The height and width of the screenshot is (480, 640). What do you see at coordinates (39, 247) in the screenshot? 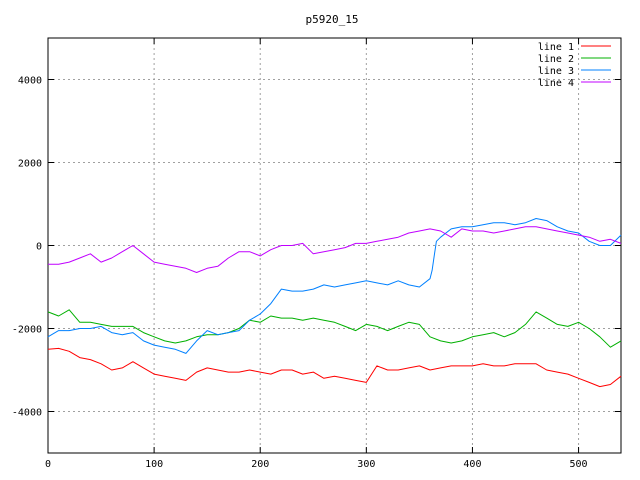
I see `y-tick-label: 0` at bounding box center [39, 247].